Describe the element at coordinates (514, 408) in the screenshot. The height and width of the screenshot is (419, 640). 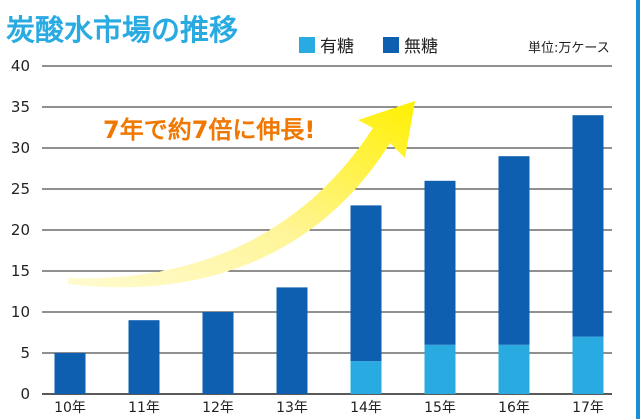
I see `x-tick-label-6: 16年` at that location.